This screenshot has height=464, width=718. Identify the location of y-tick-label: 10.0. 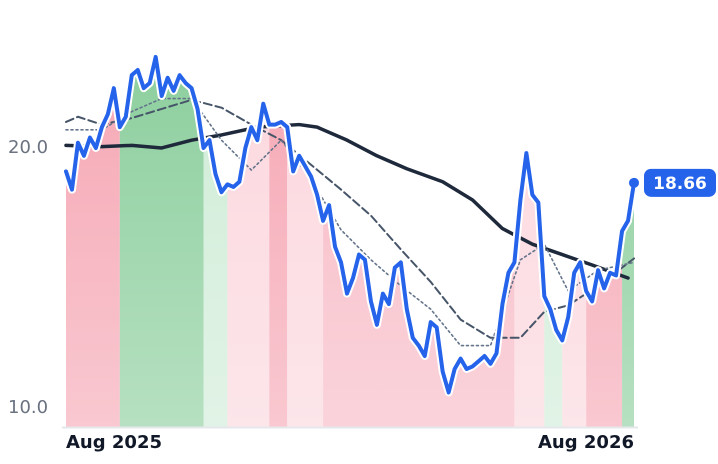
(28, 407).